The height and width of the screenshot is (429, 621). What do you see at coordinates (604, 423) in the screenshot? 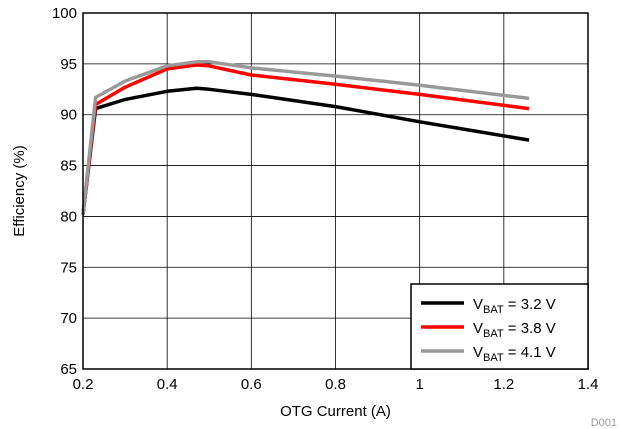
I see `figure-code-label: D001` at bounding box center [604, 423].